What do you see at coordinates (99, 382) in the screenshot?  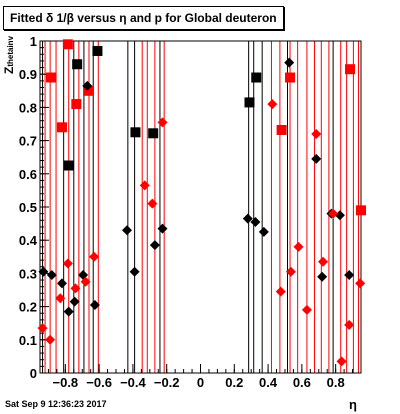 I see `x-tick-label: −0.6` at bounding box center [99, 382].